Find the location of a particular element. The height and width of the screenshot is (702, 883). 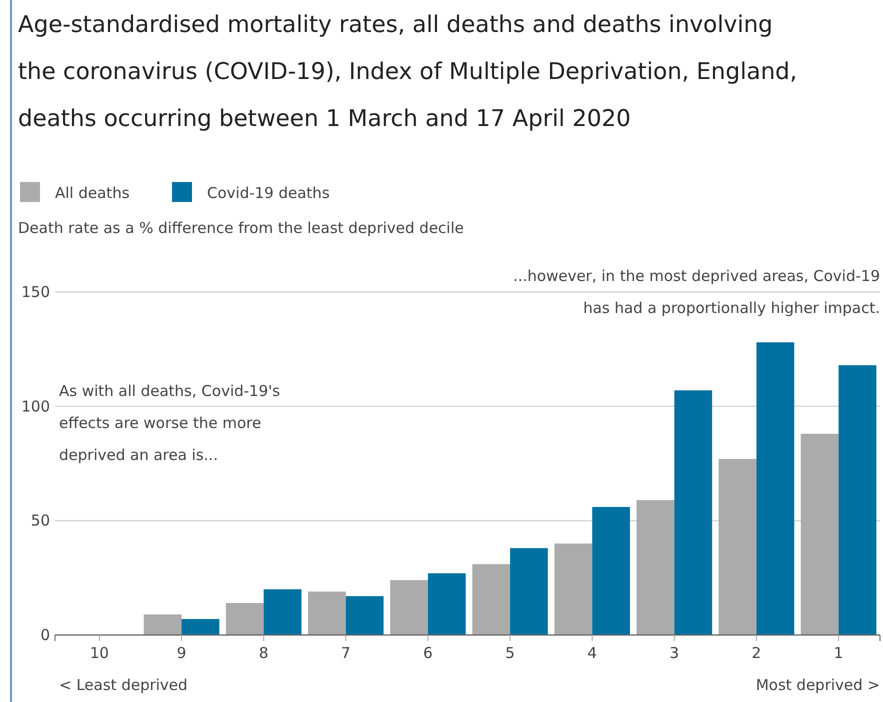

x-tick-label: 7 is located at coordinates (346, 653).